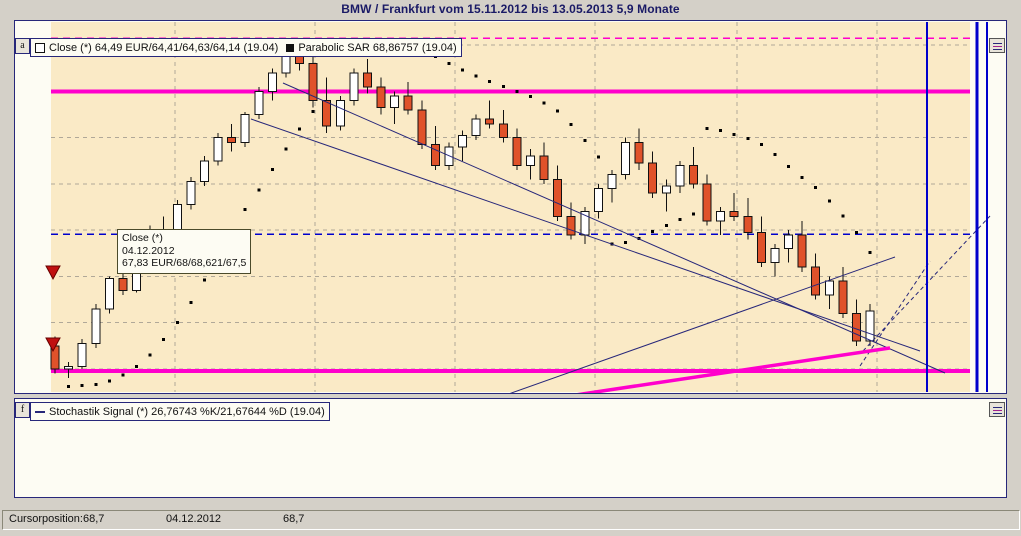 The image size is (1021, 536). Describe the element at coordinates (40, 47) in the screenshot. I see `close-series-checkbox-icon` at that location.